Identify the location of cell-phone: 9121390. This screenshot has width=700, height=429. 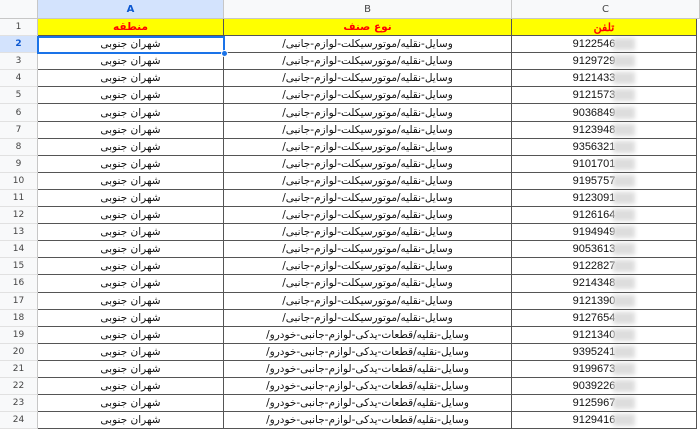
(604, 301).